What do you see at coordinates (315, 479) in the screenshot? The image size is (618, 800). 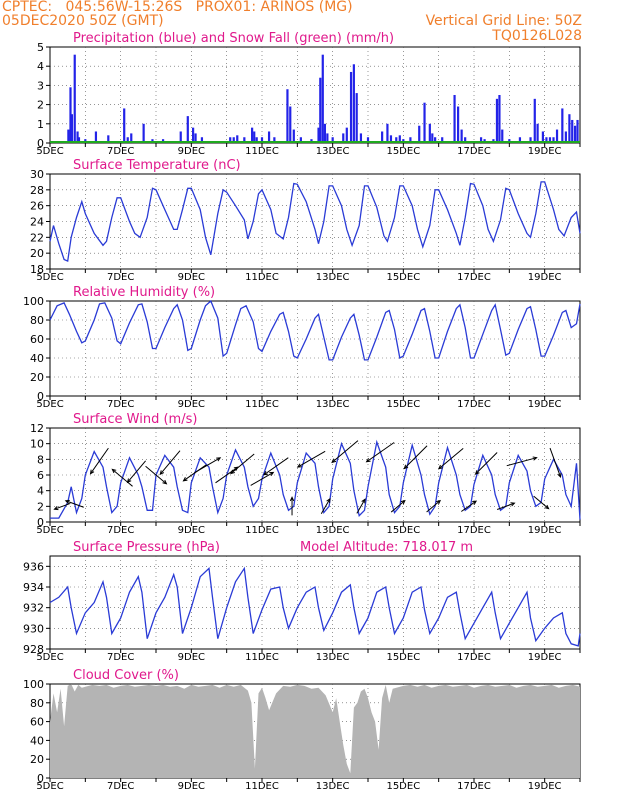 I see `wind-series-line` at bounding box center [315, 479].